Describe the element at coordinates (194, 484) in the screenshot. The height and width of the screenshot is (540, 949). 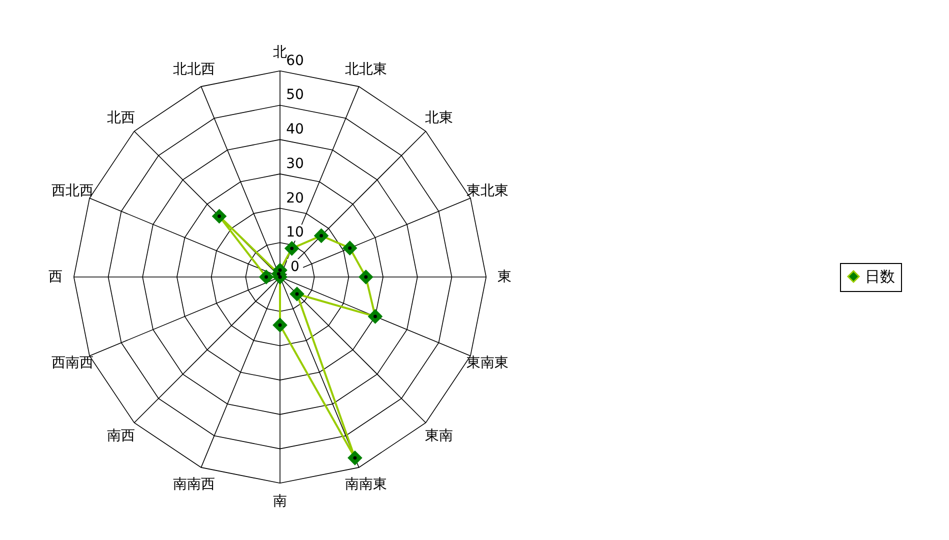
I see `spoke-label: 南南西` at that location.